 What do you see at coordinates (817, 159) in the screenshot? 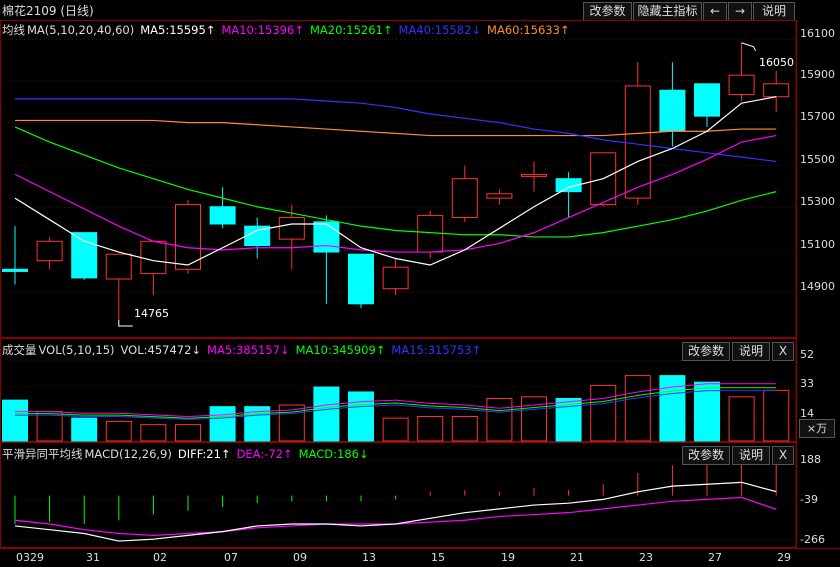
I see `y-tick-main: 15500` at bounding box center [817, 159].